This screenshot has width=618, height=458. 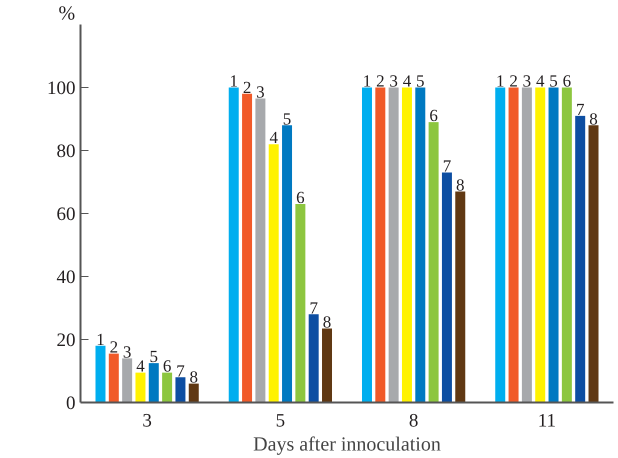 What do you see at coordinates (413, 421) in the screenshot?
I see `x-tick-label: 8` at bounding box center [413, 421].